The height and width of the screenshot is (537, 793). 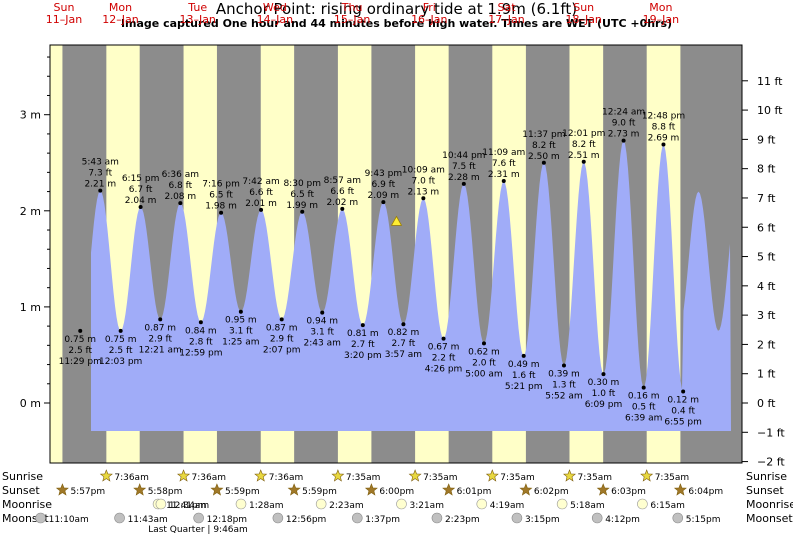 I want to click on row-label-sunset-left: Sunset, so click(x=21, y=490).